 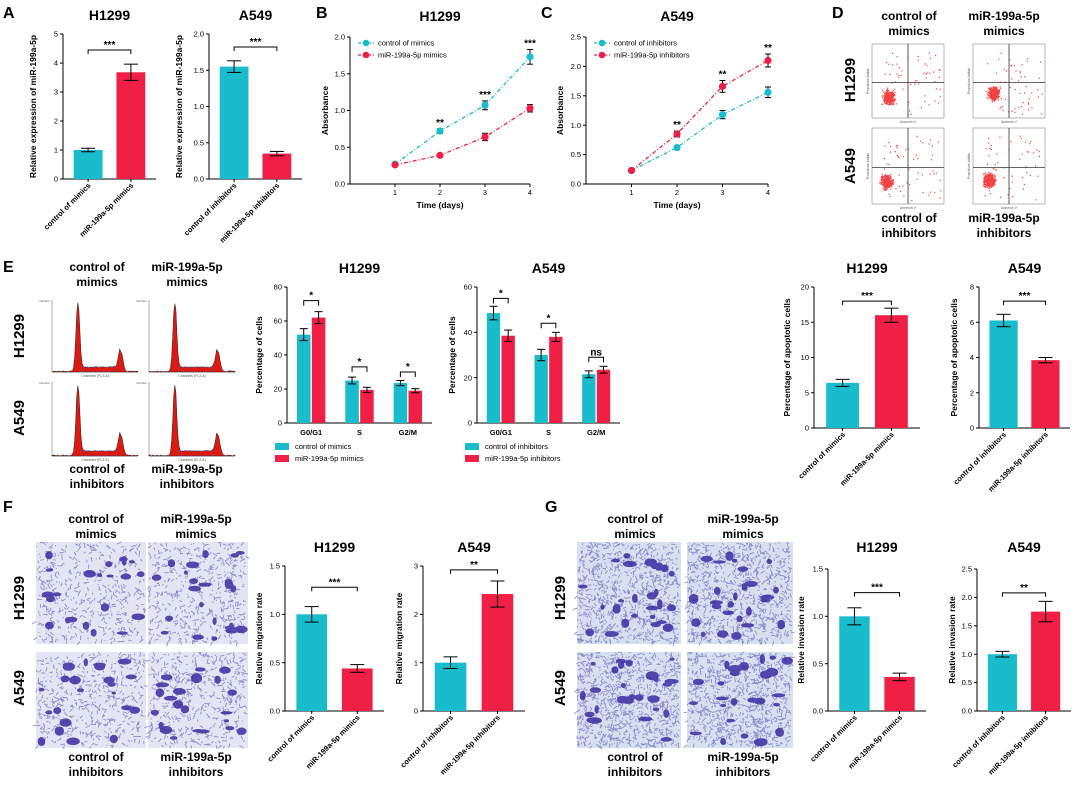 I want to click on flow-events, so click(x=911, y=84).